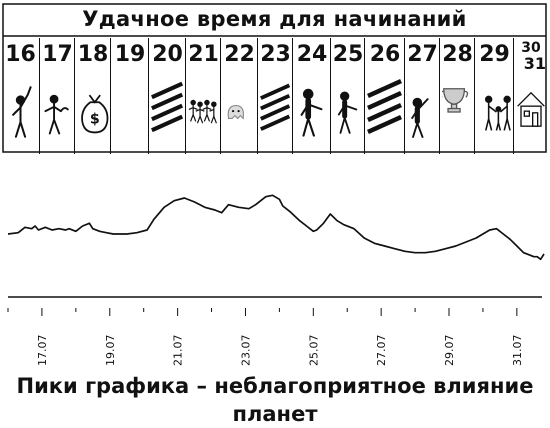 The height and width of the screenshot is (428, 550). What do you see at coordinates (280, 351) in the screenshot?
I see `x-axis-tick-labels: 17.07 19.07 21.07 23.07 25.07 27.07 29.07 31.07` at bounding box center [280, 351].